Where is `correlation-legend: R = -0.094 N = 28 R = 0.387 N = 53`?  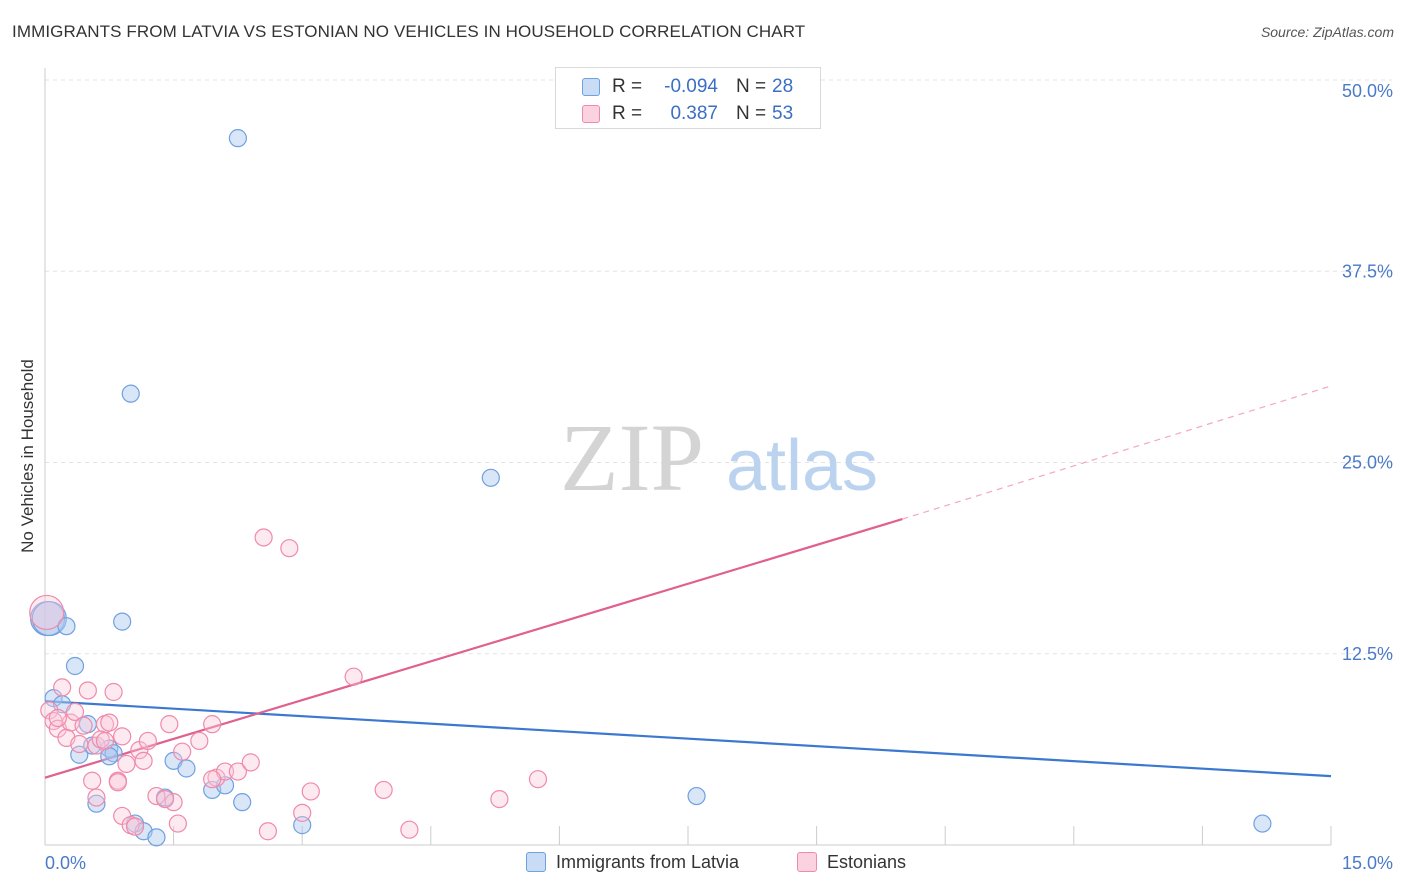
correlation-legend: R = -0.094 N = 28 R = 0.387 N = 53 is located at coordinates (688, 98).